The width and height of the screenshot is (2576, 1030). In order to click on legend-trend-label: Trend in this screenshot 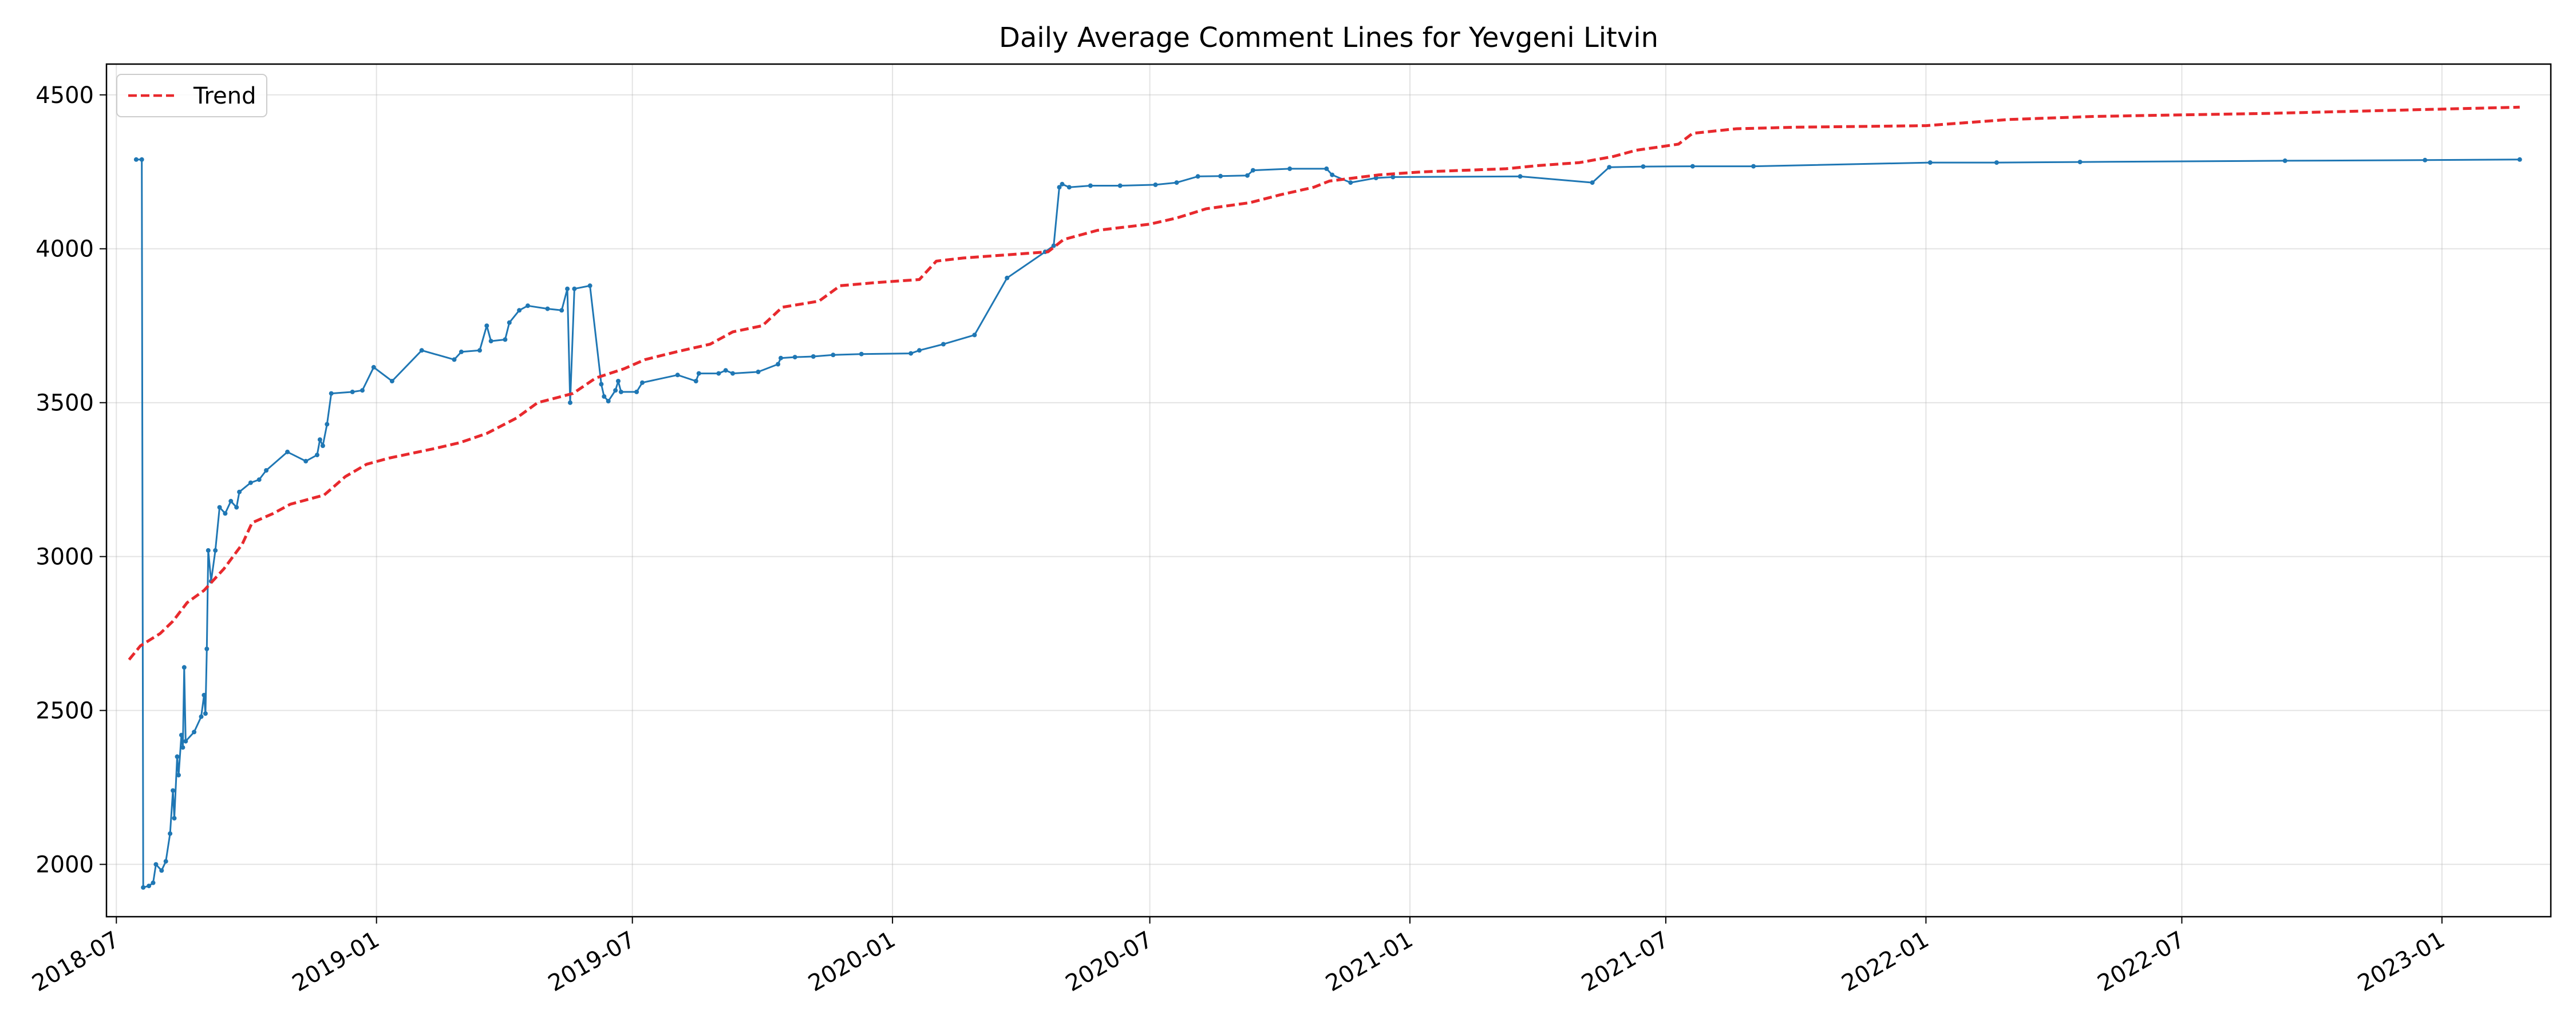, I will do `click(224, 96)`.